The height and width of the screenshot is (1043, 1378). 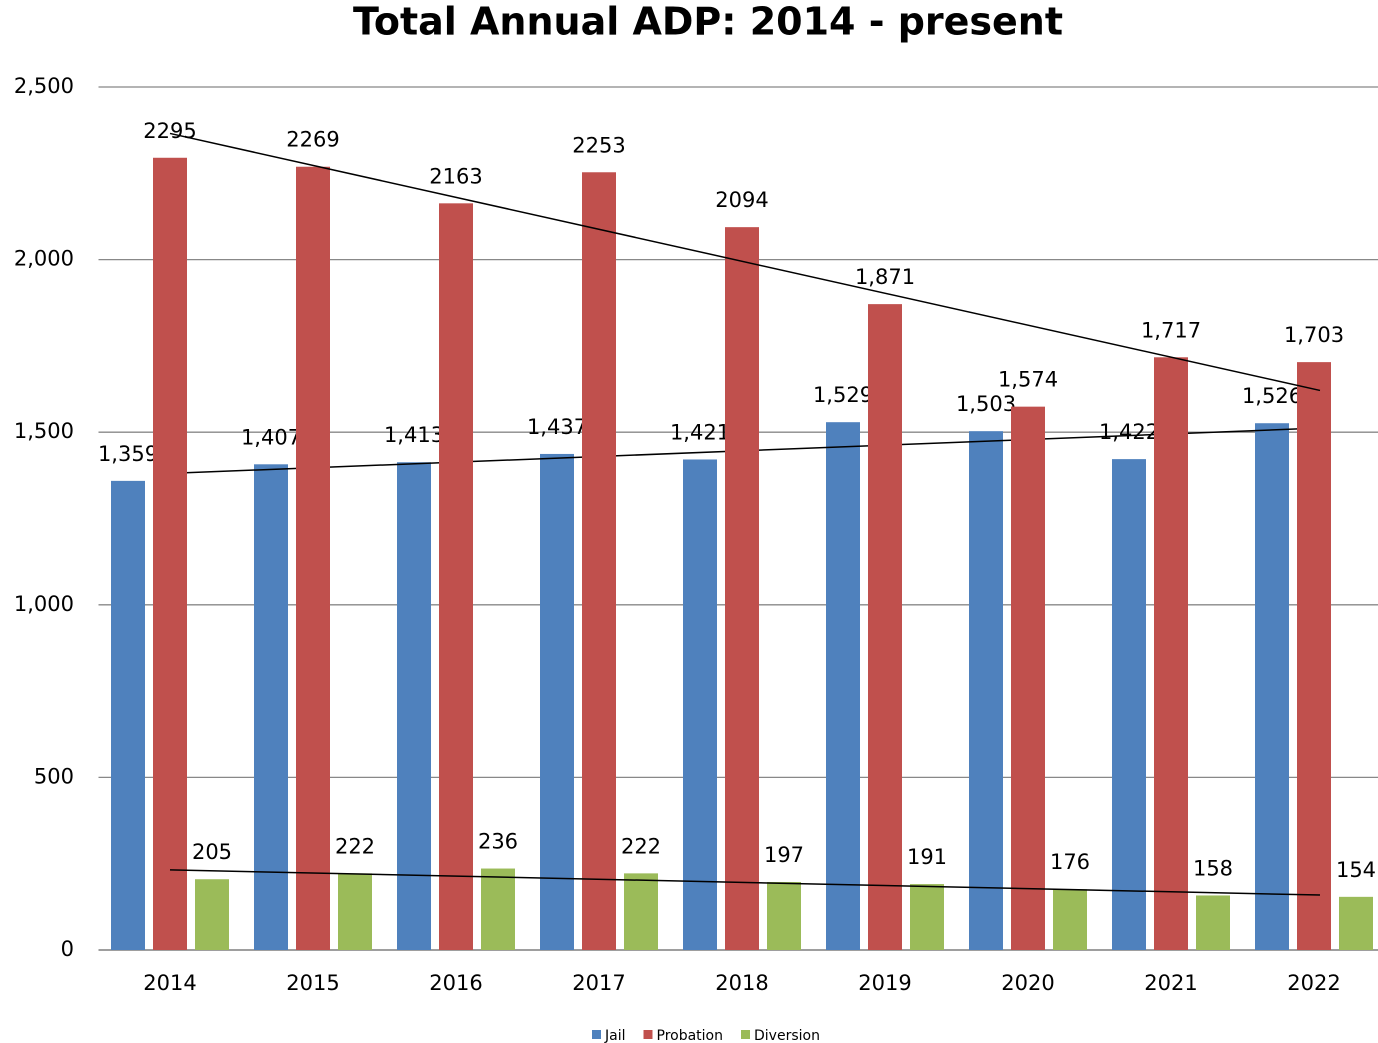 What do you see at coordinates (54, 776) in the screenshot?
I see `y-tick-label: 500` at bounding box center [54, 776].